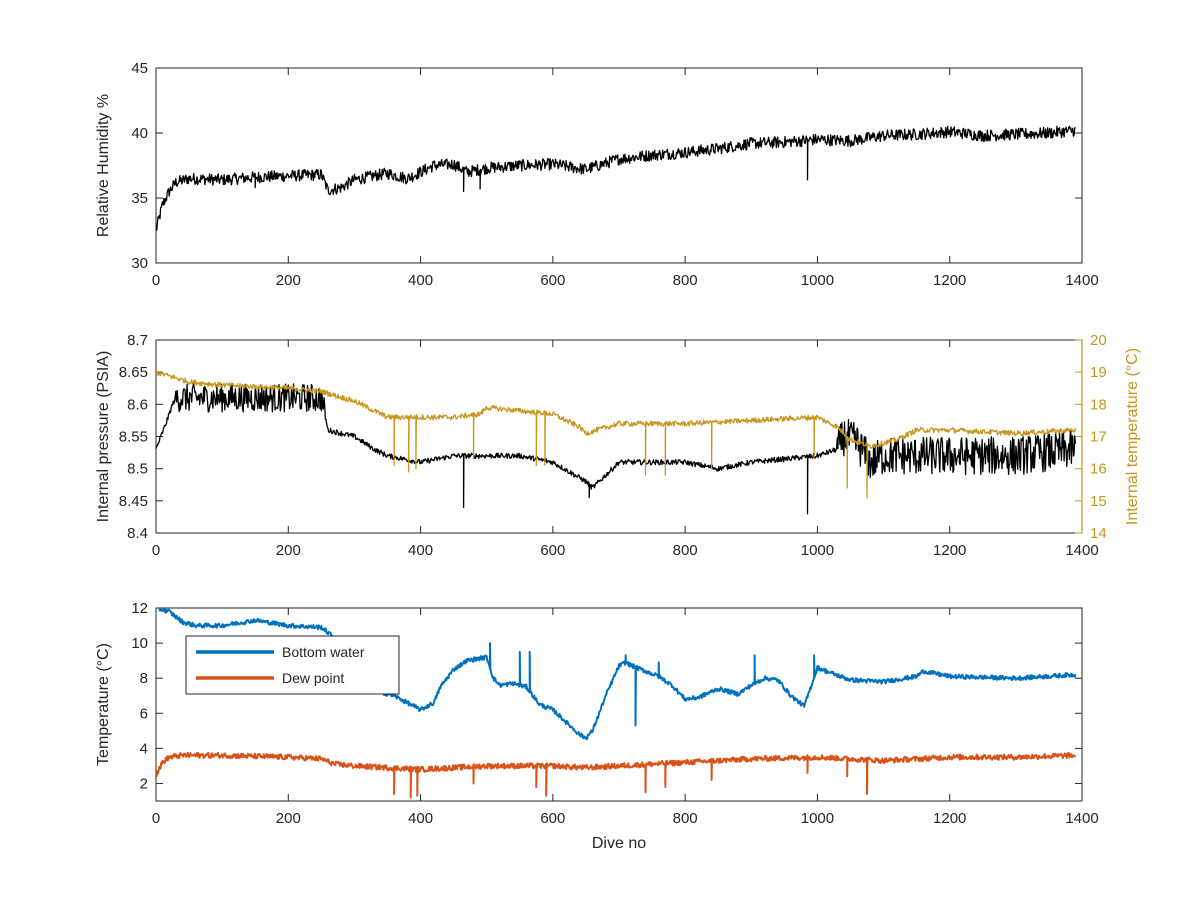 The image size is (1200, 900). Describe the element at coordinates (137, 533) in the screenshot. I see `y-tick-label: 8.4` at that location.